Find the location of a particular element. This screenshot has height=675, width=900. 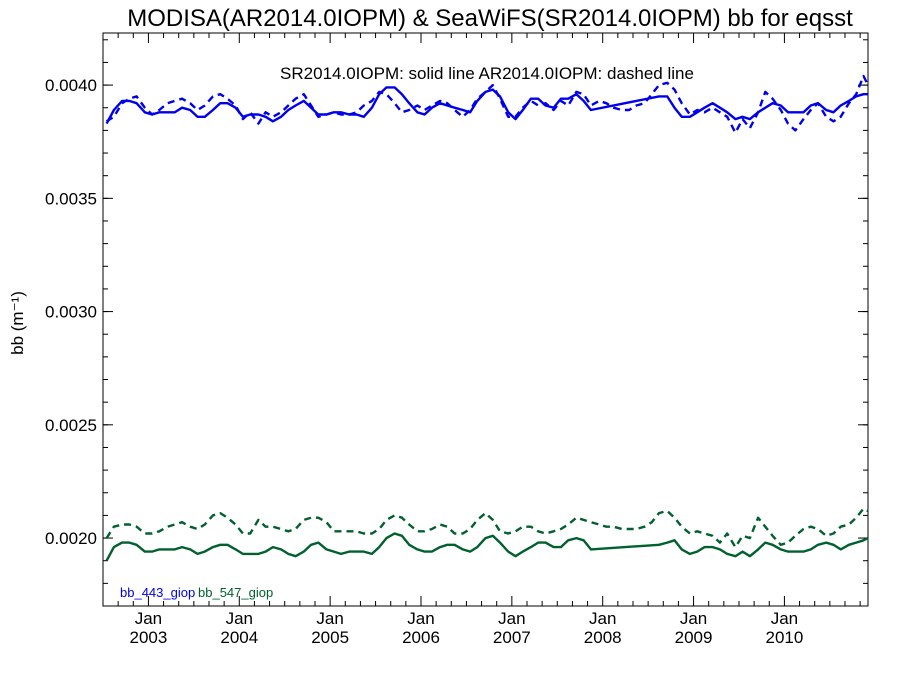

series-bb-547-giop-dashed is located at coordinates (487, 528).